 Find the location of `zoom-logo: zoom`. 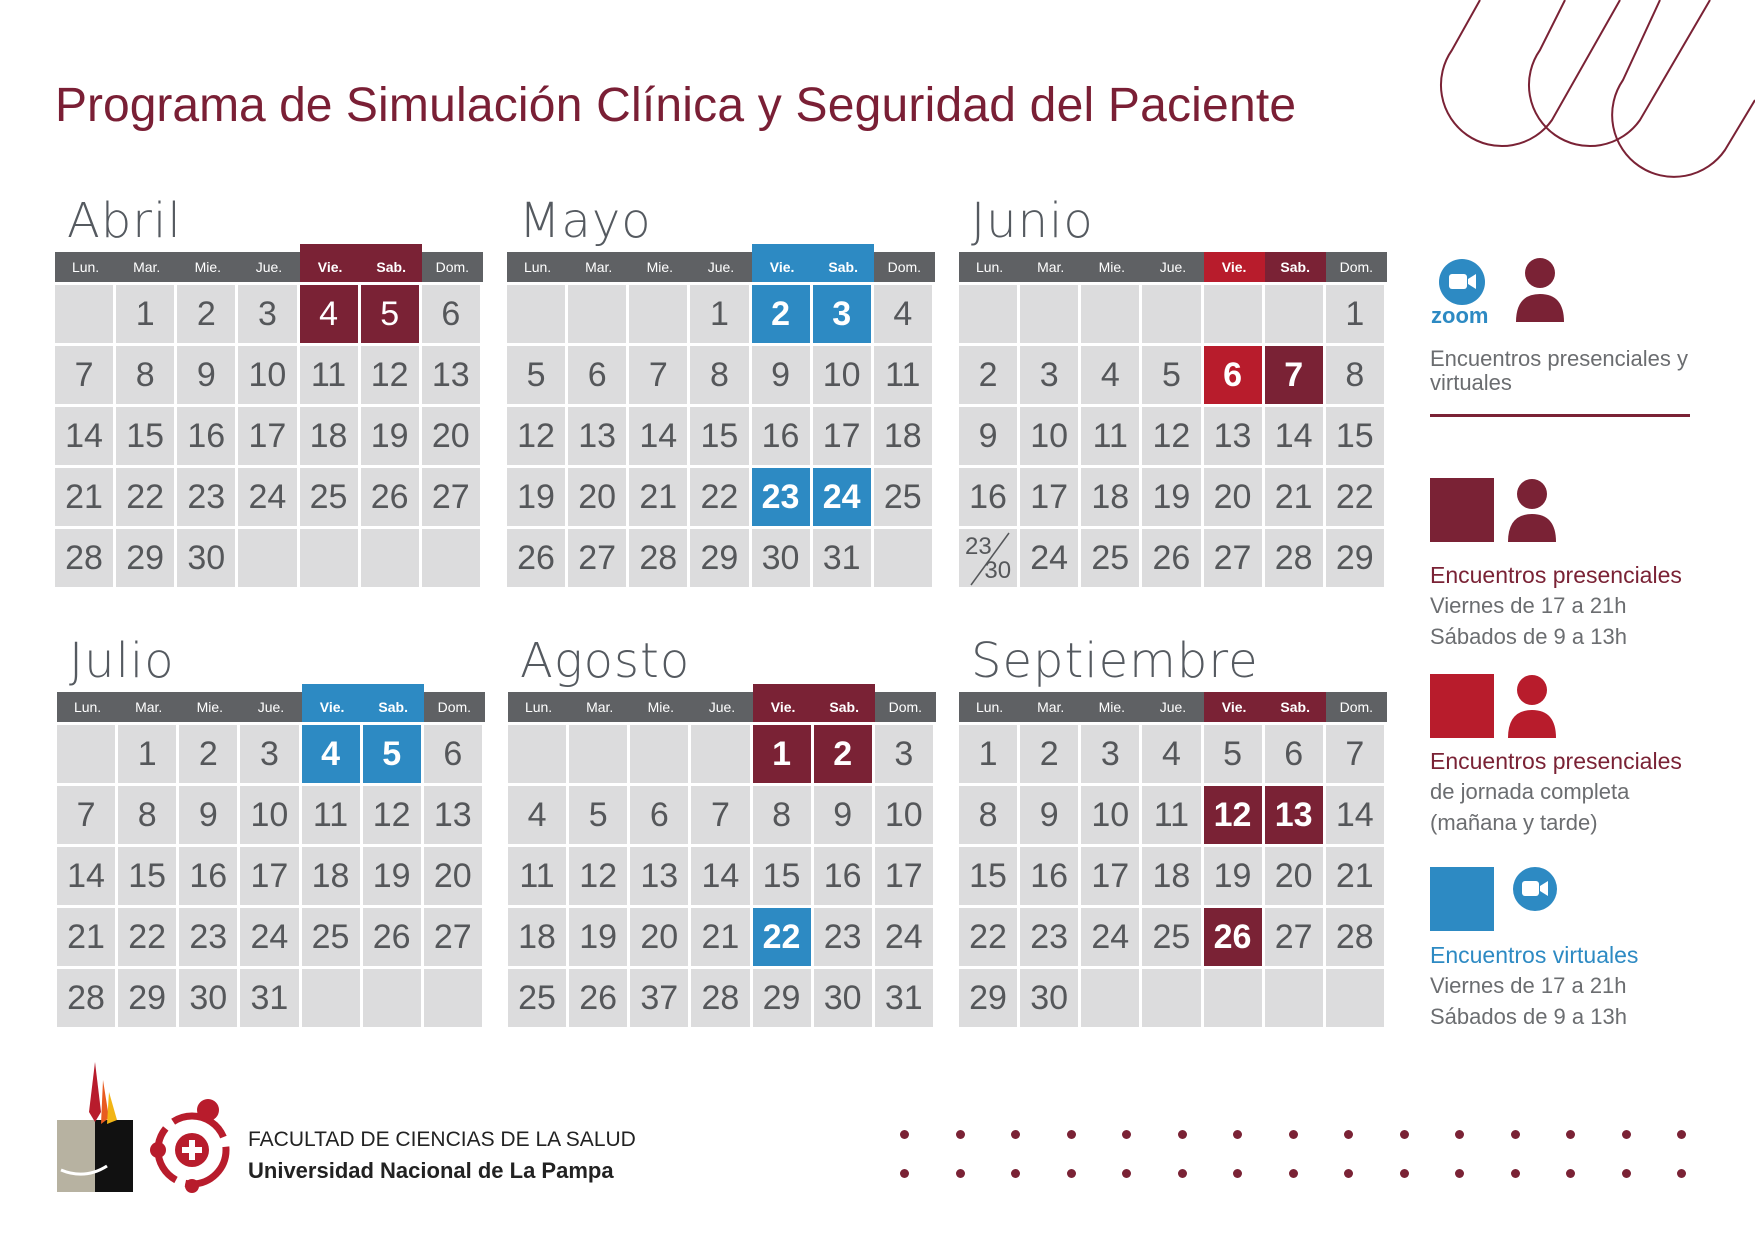

zoom-logo: zoom is located at coordinates (1460, 315).